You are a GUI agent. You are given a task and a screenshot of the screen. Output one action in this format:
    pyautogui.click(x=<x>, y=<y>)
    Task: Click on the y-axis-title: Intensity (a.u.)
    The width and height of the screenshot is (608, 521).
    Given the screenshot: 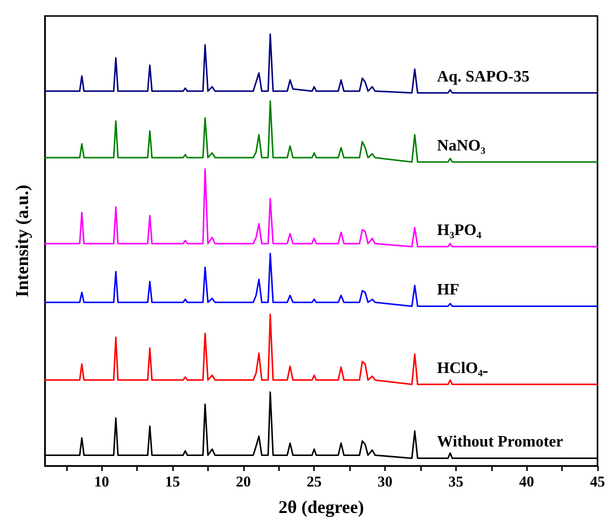 What is the action you would take?
    pyautogui.click(x=22, y=241)
    